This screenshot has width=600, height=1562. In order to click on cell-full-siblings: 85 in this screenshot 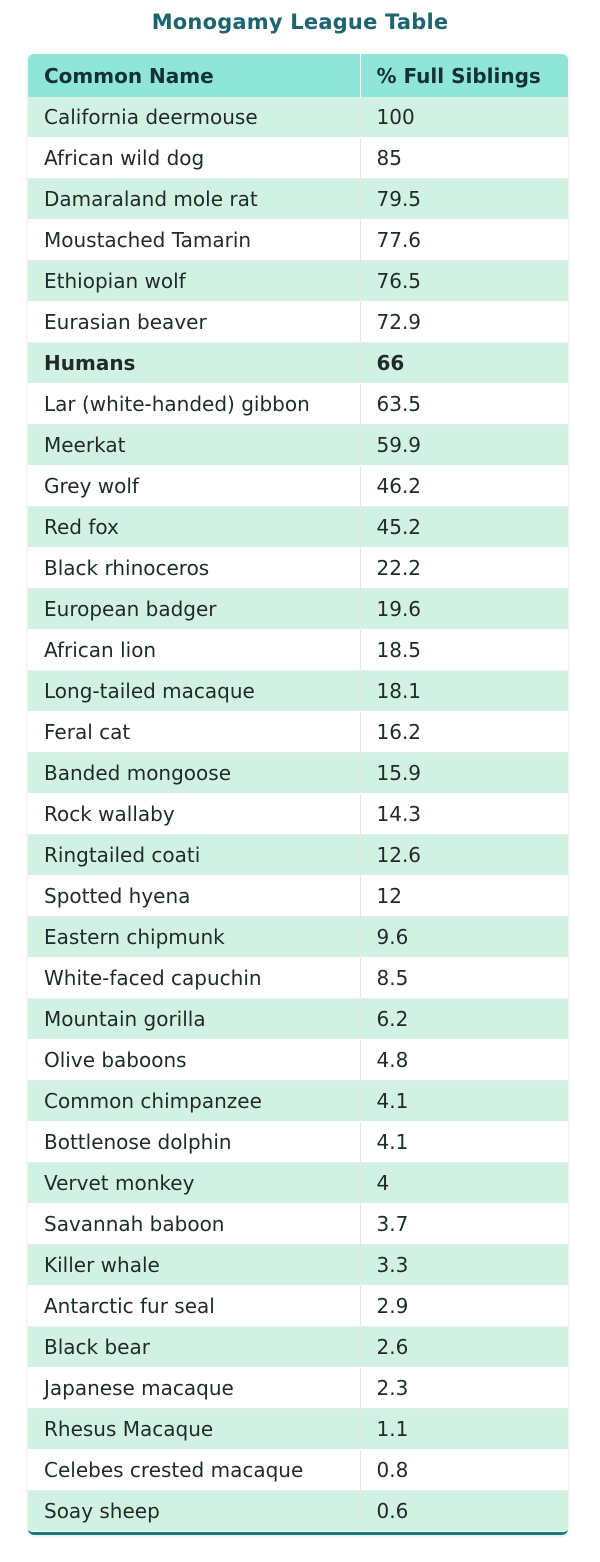, I will do `click(463, 158)`.